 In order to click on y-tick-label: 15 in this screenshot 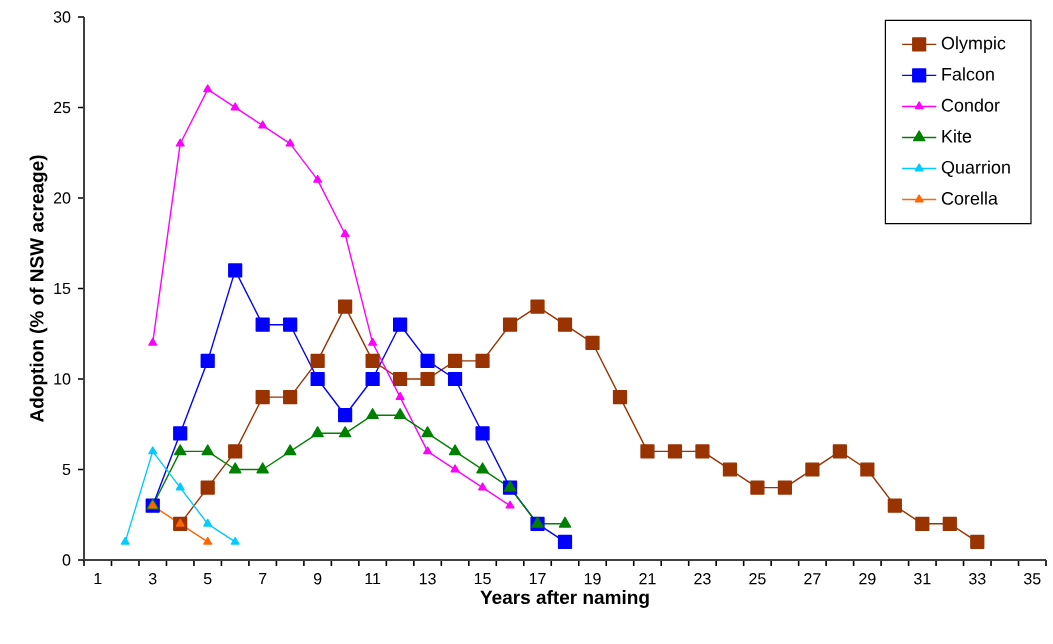, I will do `click(62, 288)`.